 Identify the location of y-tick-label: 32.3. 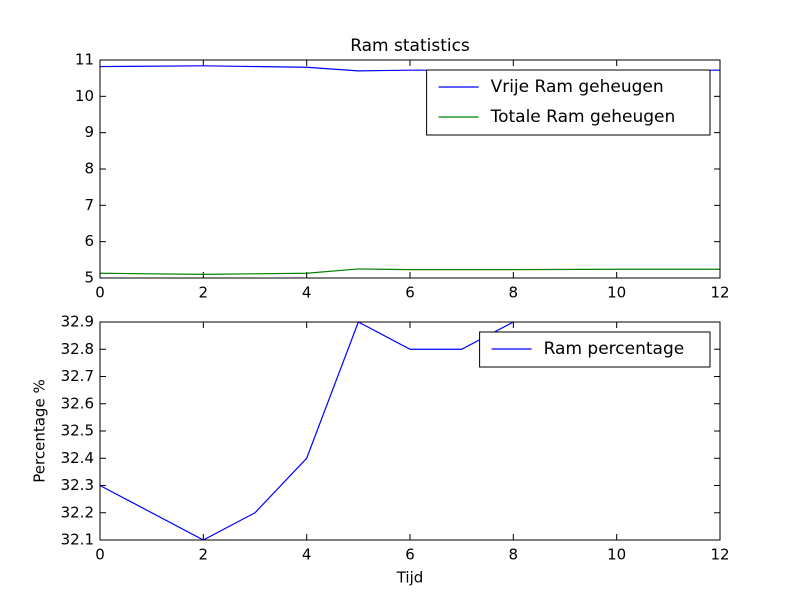
(77, 485).